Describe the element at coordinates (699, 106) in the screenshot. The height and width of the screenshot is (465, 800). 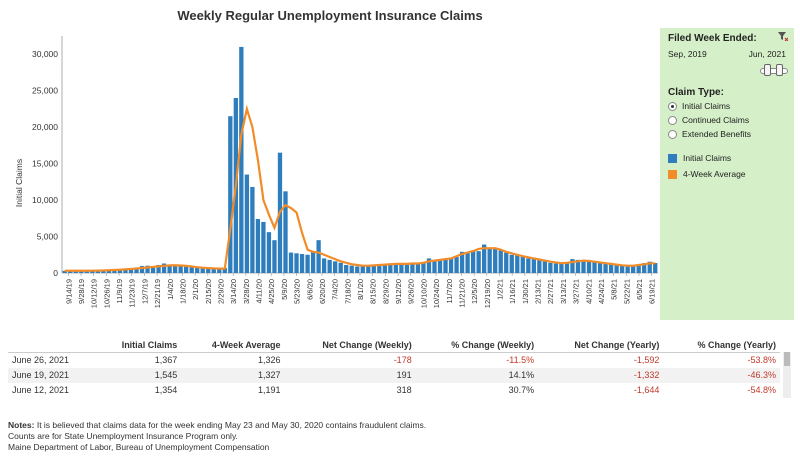
I see `radio-initial-claims: Initial Claims` at that location.